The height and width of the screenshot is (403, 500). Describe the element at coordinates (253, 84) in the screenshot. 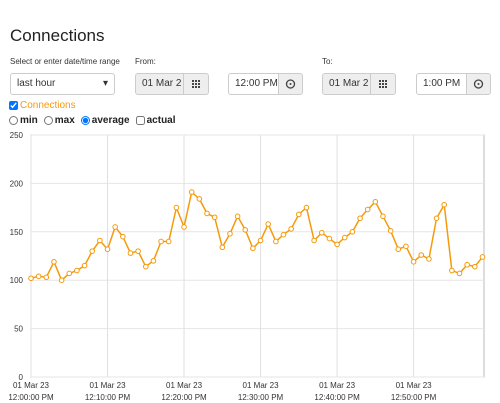

I see `from-time: 12:00 PM` at that location.